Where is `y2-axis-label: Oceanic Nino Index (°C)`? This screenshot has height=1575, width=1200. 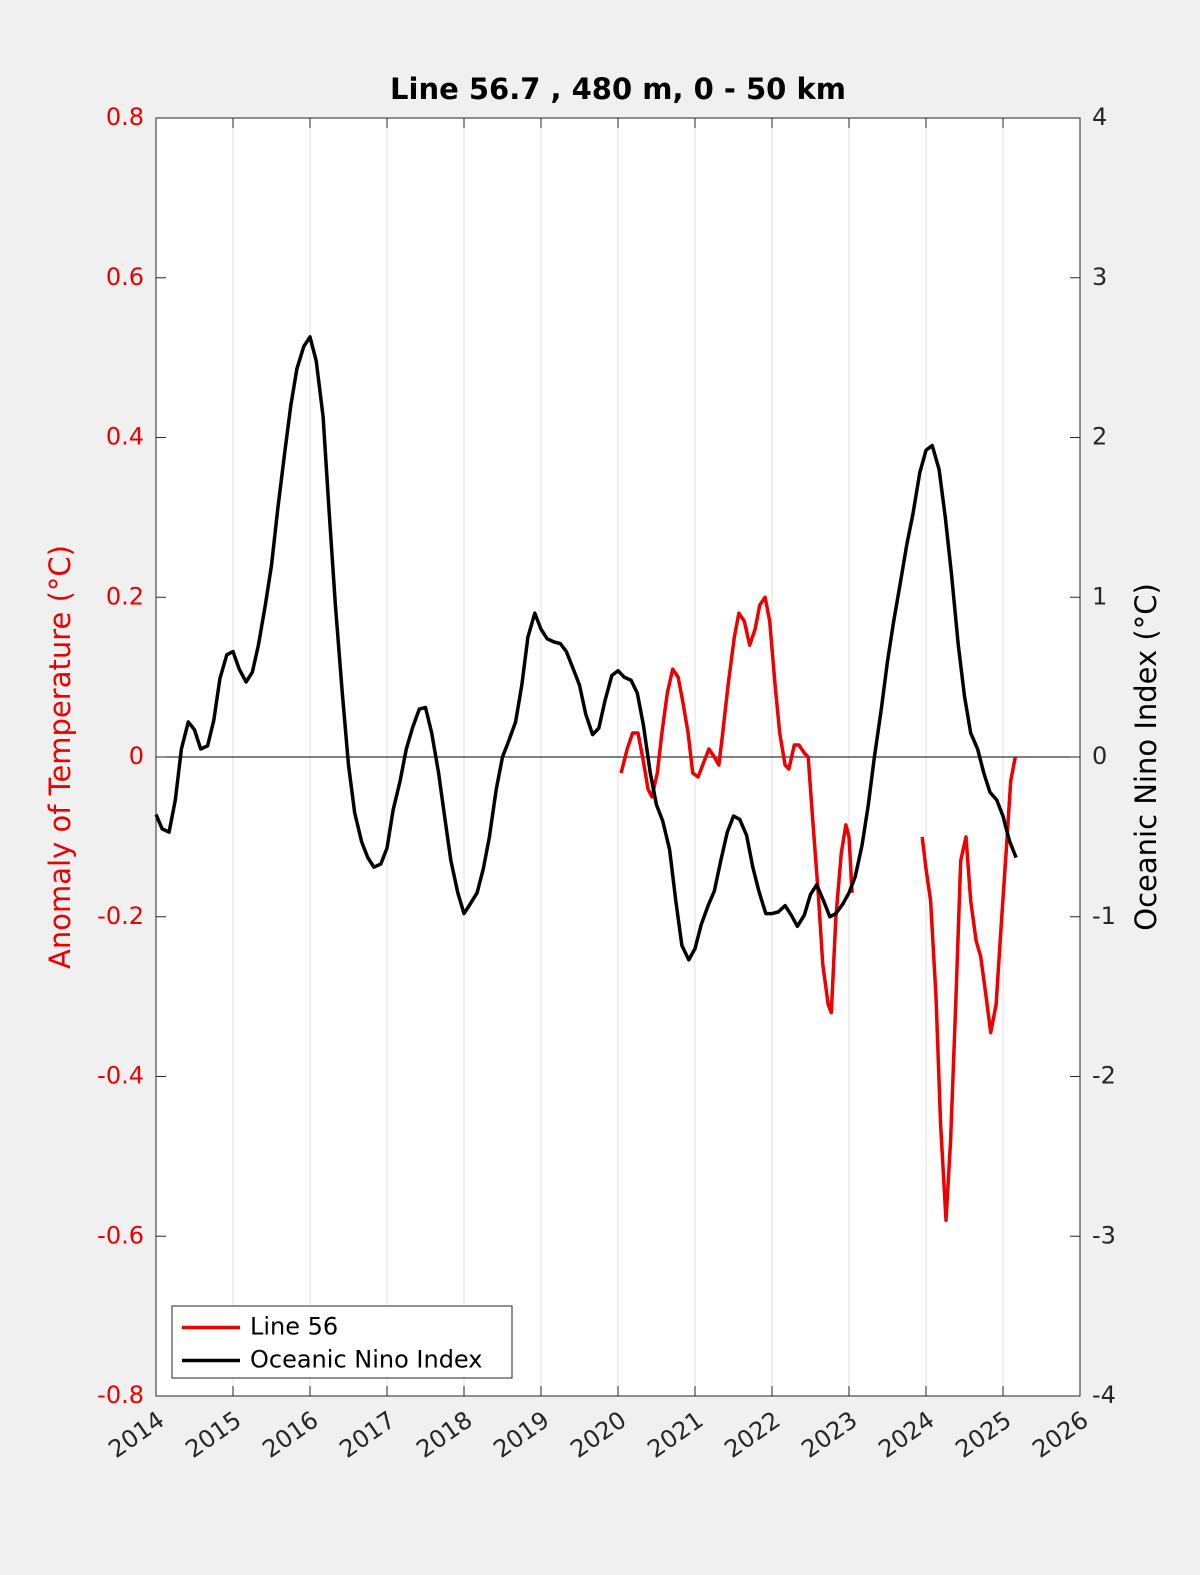
y2-axis-label: Oceanic Nino Index (°C) is located at coordinates (1146, 757).